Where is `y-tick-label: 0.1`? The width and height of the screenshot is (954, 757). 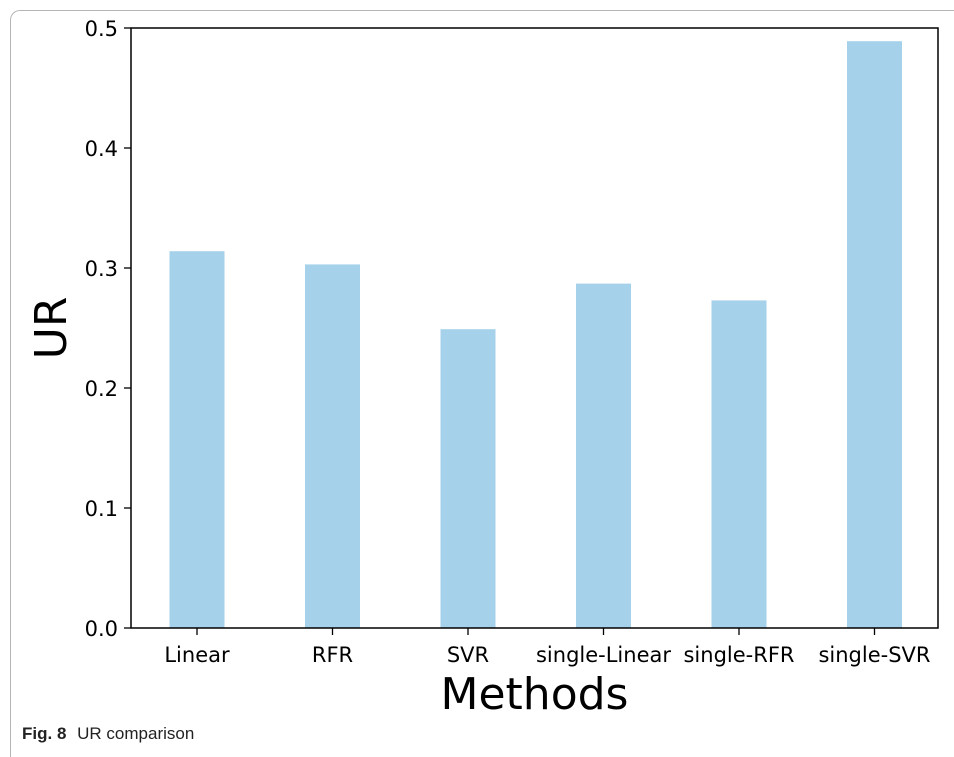
y-tick-label: 0.1 is located at coordinates (101, 509).